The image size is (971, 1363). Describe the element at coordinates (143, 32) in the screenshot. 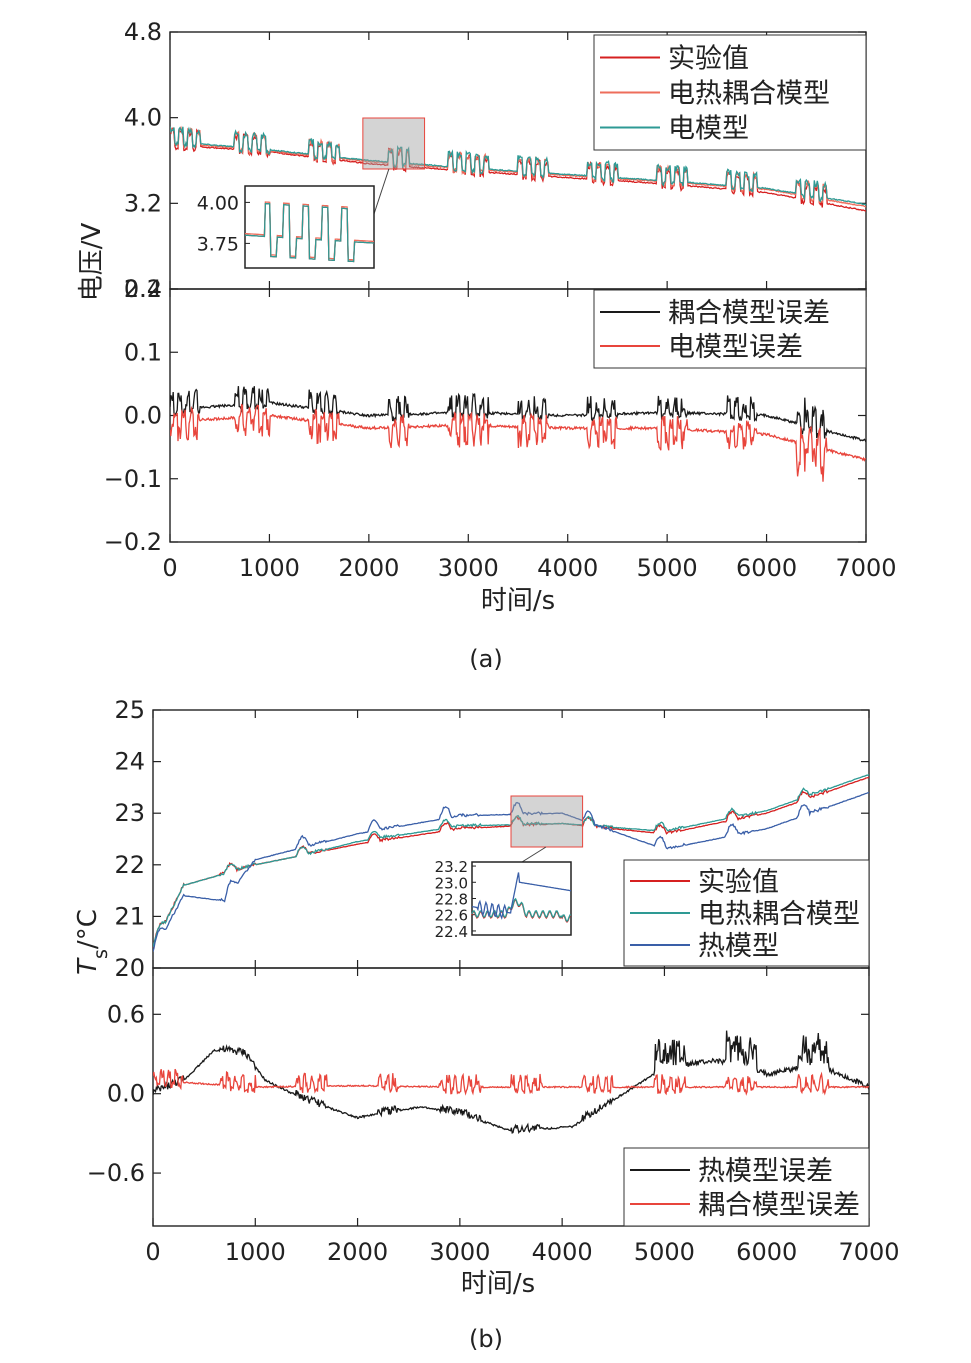

I see `a_top-ytick-label-0: 4.8` at that location.